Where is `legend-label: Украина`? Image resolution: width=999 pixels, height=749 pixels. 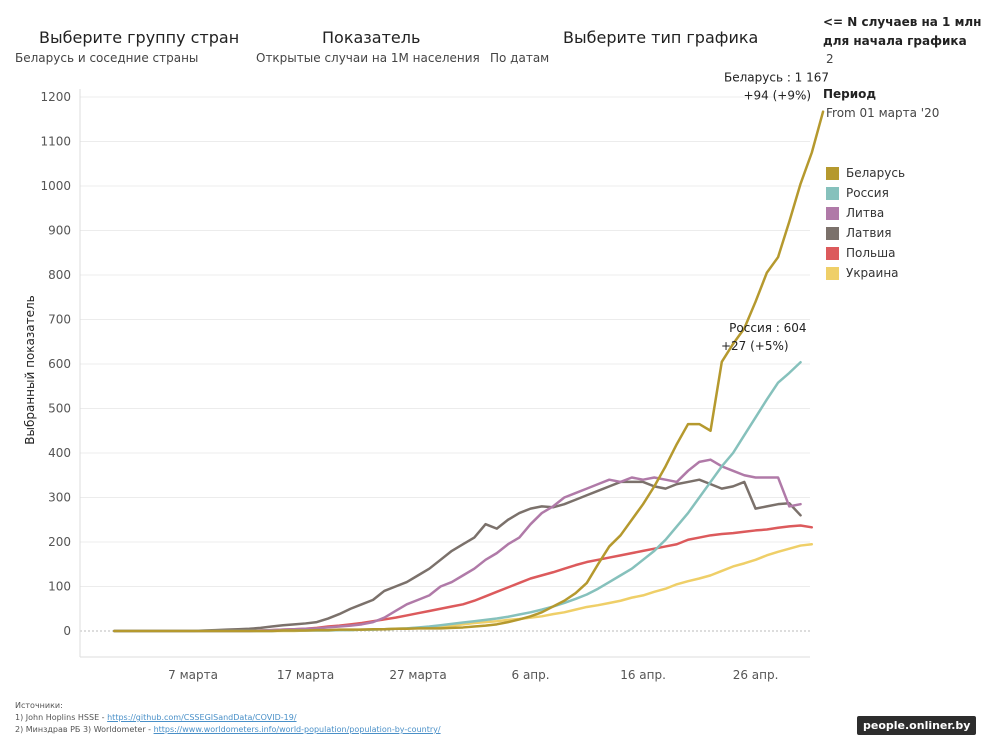 legend-label: Украина is located at coordinates (872, 273).